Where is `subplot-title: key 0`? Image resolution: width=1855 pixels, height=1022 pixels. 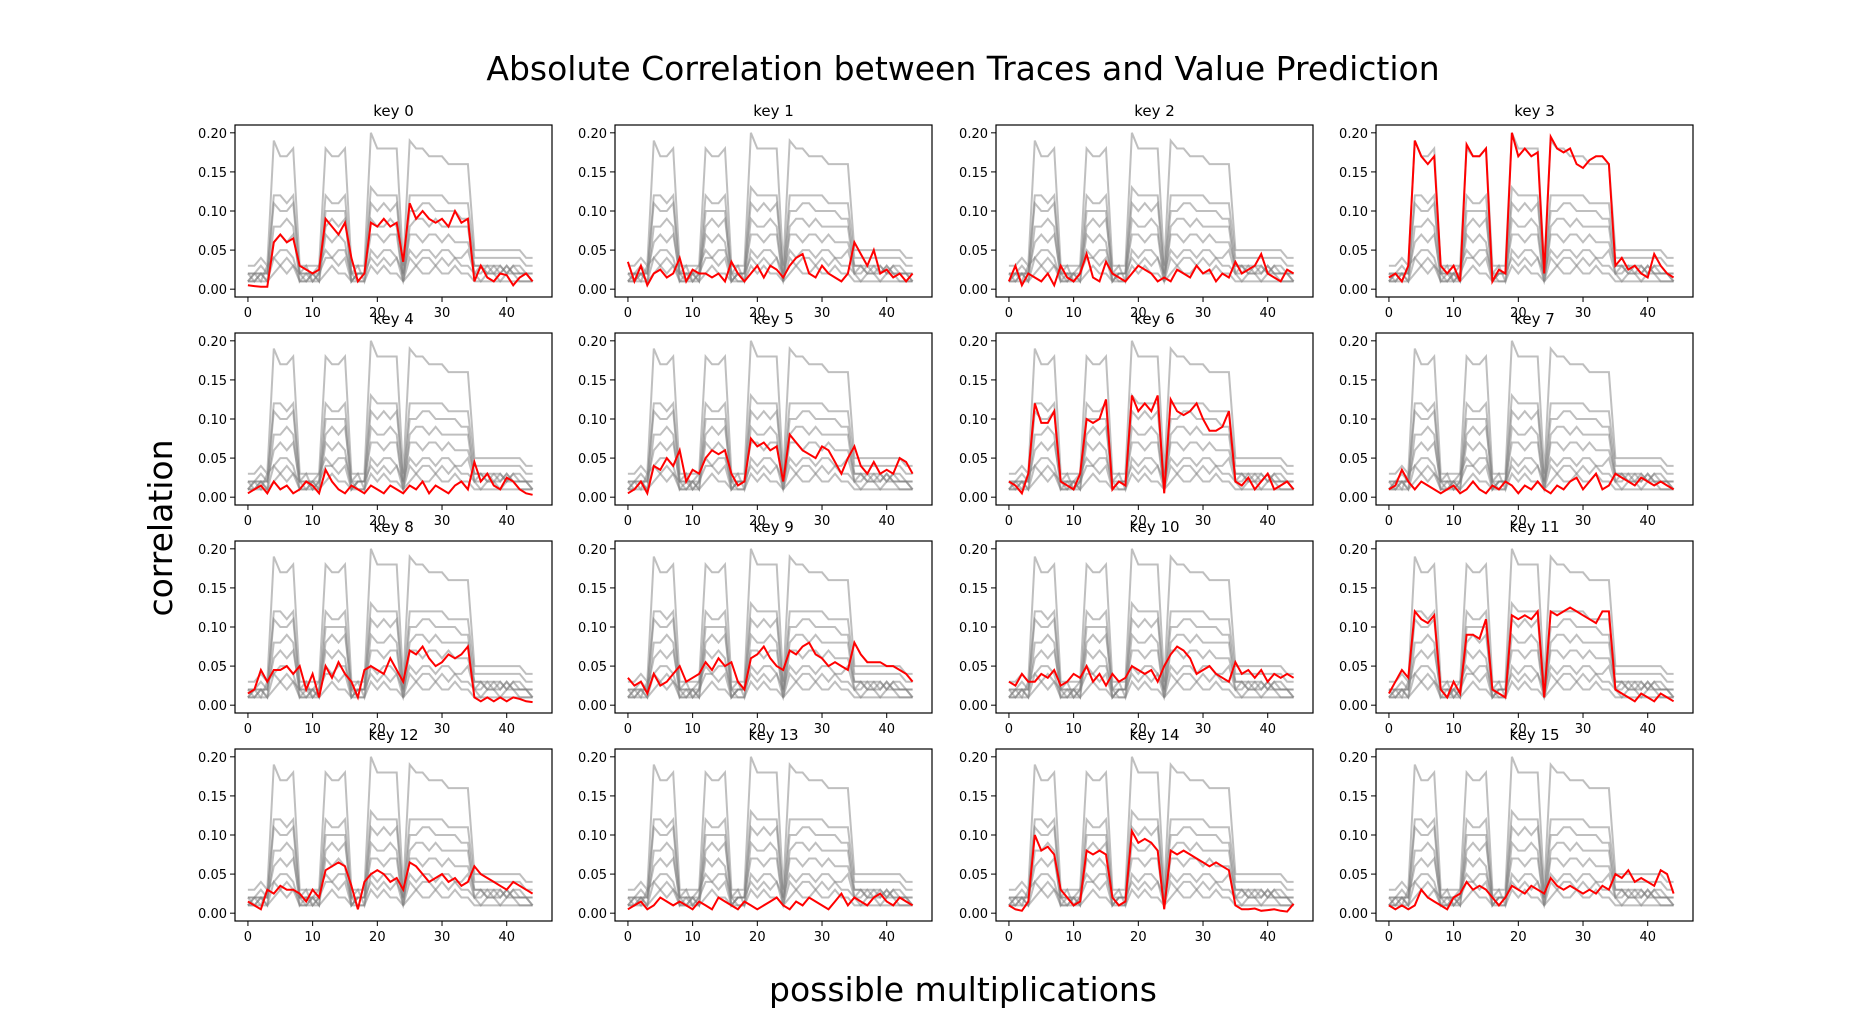
subplot-title: key 0 is located at coordinates (393, 111).